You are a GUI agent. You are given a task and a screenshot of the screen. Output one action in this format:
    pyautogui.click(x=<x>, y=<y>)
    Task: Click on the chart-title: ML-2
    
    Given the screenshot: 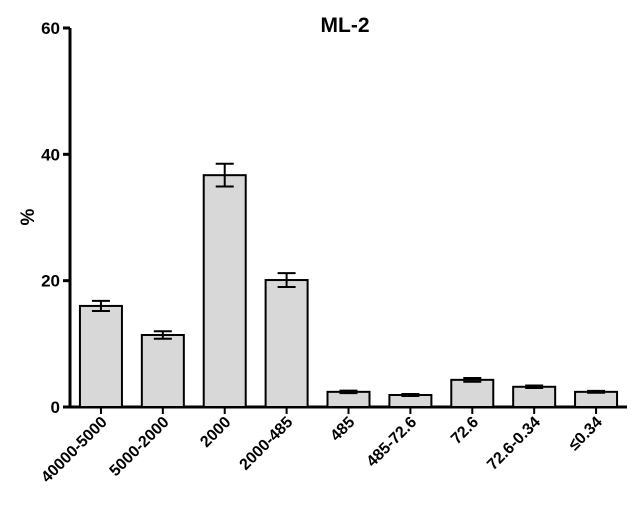 What is the action you would take?
    pyautogui.click(x=345, y=25)
    